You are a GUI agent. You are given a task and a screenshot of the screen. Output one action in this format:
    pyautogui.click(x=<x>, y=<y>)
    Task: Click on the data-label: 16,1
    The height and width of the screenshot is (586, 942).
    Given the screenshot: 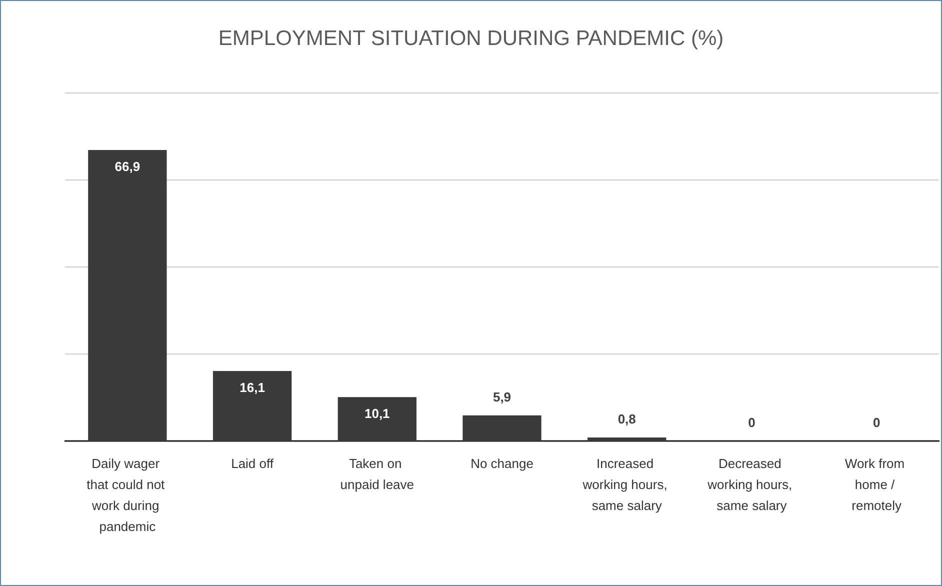 What is the action you would take?
    pyautogui.click(x=252, y=387)
    